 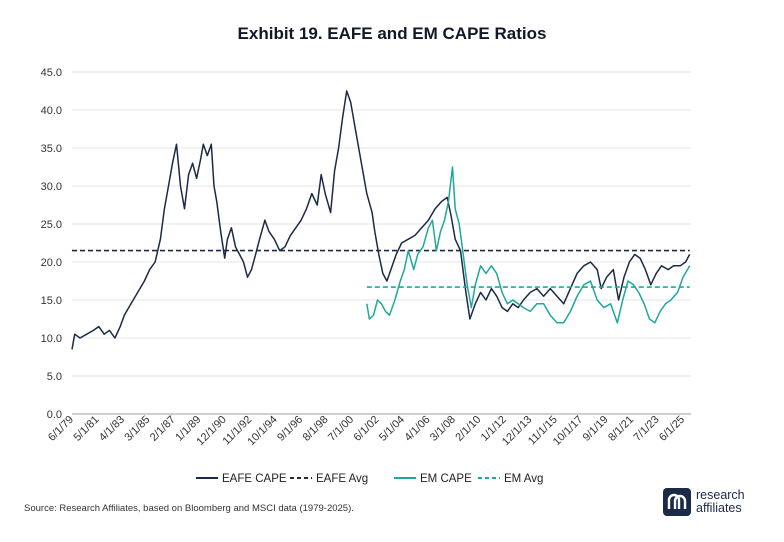 I want to click on x-tick-label: 2/1/87, so click(x=163, y=429).